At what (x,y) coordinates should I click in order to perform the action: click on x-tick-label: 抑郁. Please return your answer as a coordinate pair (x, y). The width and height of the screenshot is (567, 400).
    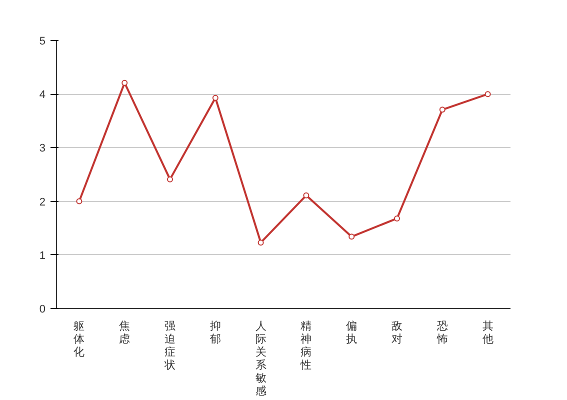
    Looking at the image, I should click on (215, 333).